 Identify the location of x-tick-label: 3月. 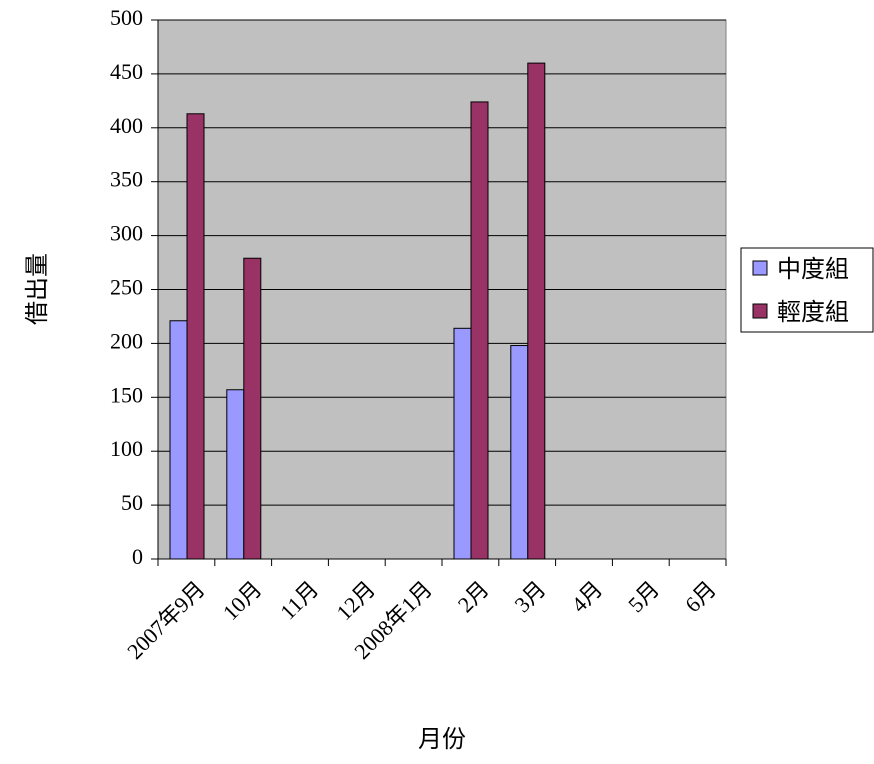
(530, 596).